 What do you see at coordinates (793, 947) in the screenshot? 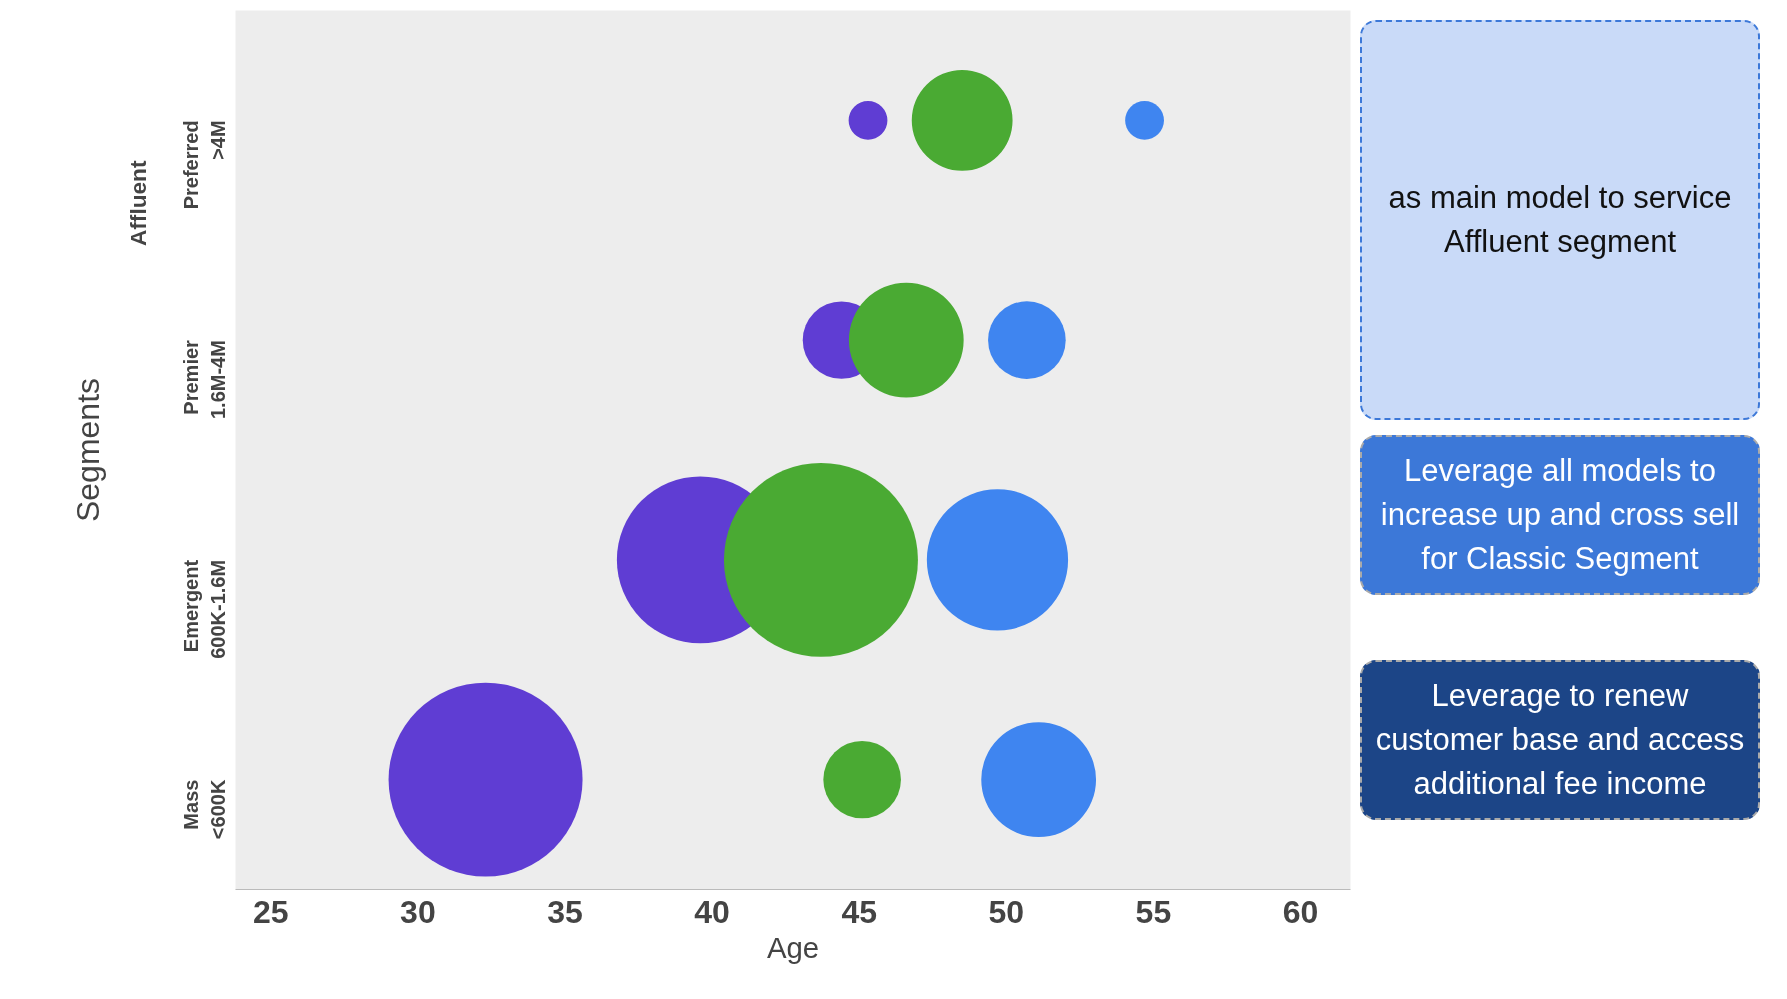
I see `x-axis-title: Age` at bounding box center [793, 947].